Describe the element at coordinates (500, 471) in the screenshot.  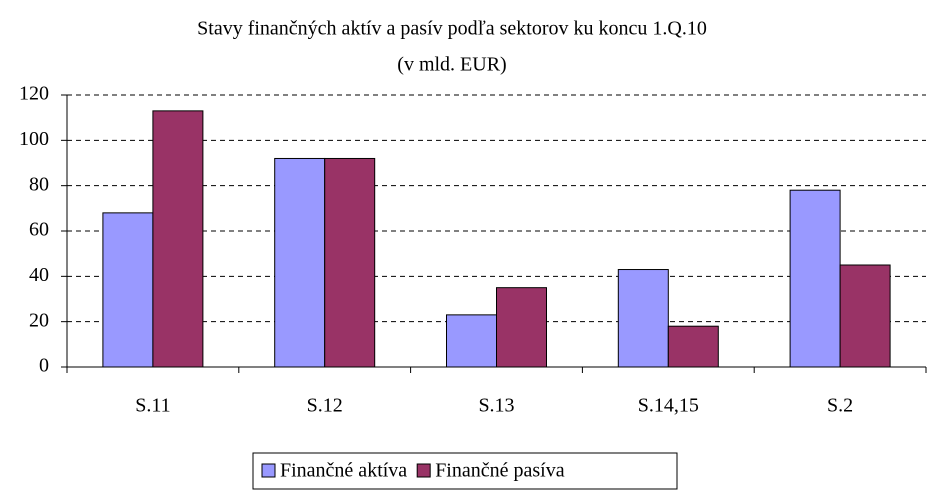
I see `legend-label: Finančné pasíva` at that location.